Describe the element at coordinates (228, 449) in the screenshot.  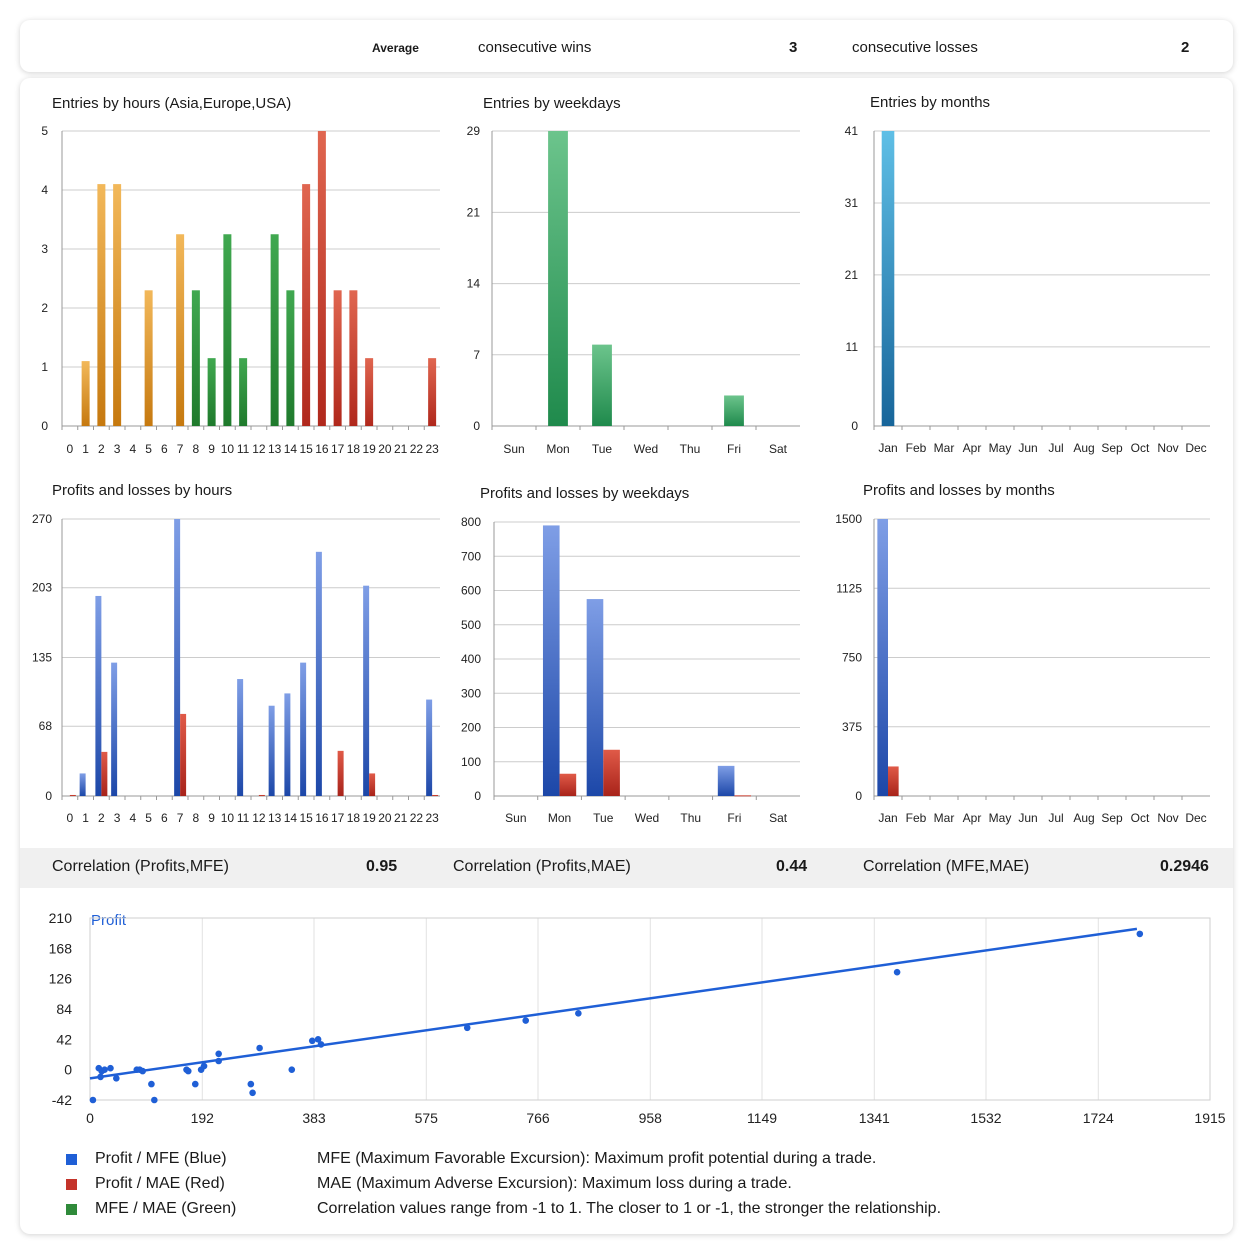
I see `x-tick-label: 10` at that location.